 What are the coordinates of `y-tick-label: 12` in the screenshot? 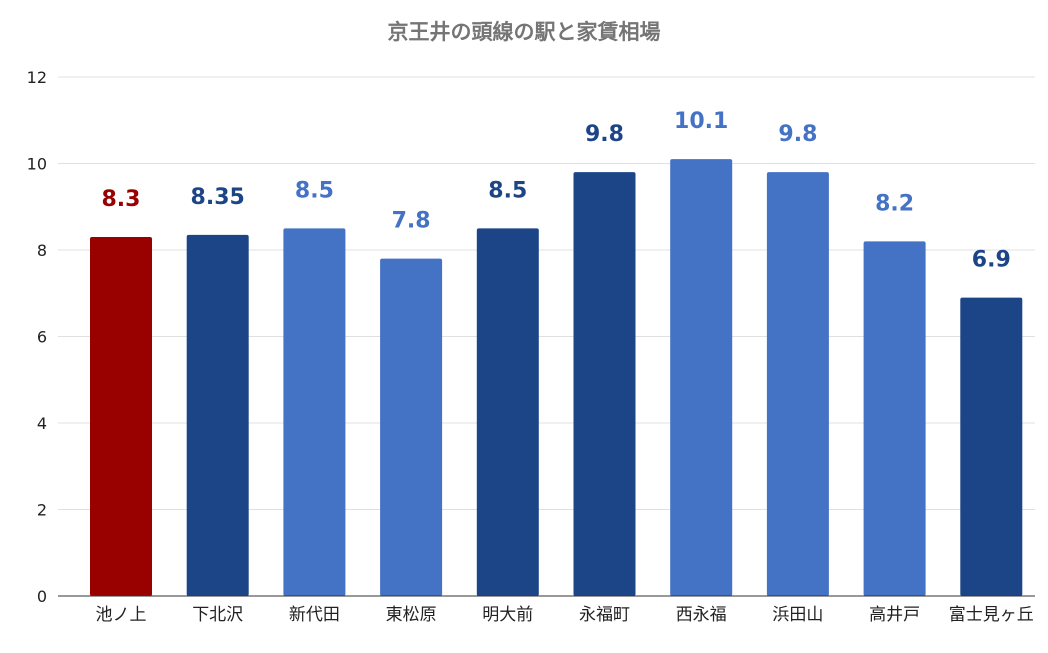 It's located at (37, 77).